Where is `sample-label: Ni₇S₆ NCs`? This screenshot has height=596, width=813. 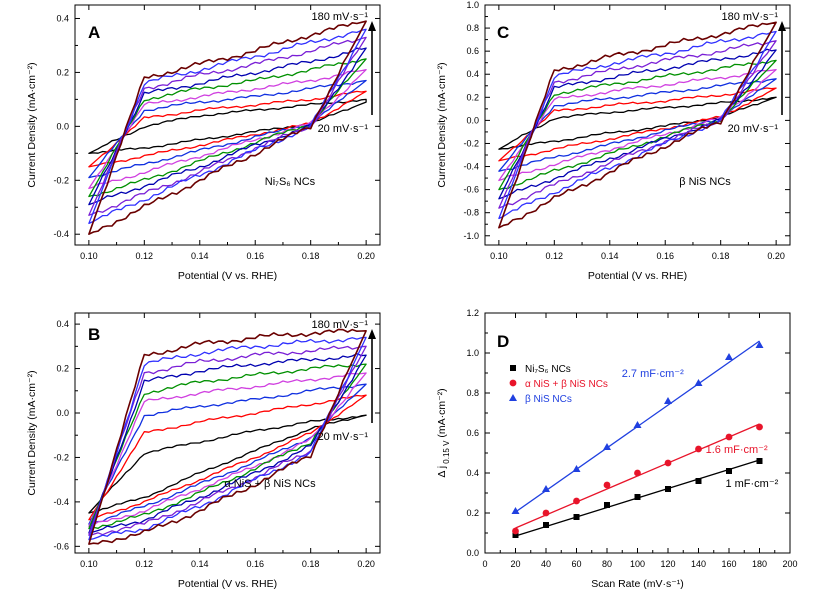 sample-label: Ni₇S₆ NCs is located at coordinates (290, 182).